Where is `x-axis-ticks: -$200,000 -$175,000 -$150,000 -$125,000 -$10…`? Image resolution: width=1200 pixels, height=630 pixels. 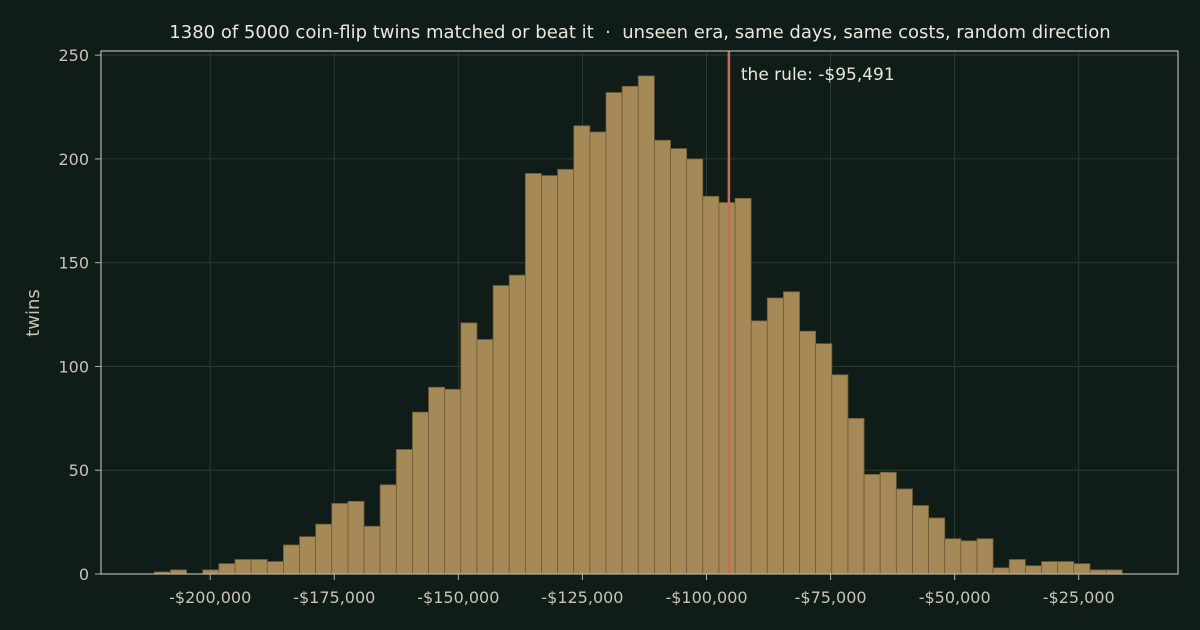 x-axis-ticks: -$200,000 -$175,000 -$150,000 -$125,000 -$10… is located at coordinates (642, 590).